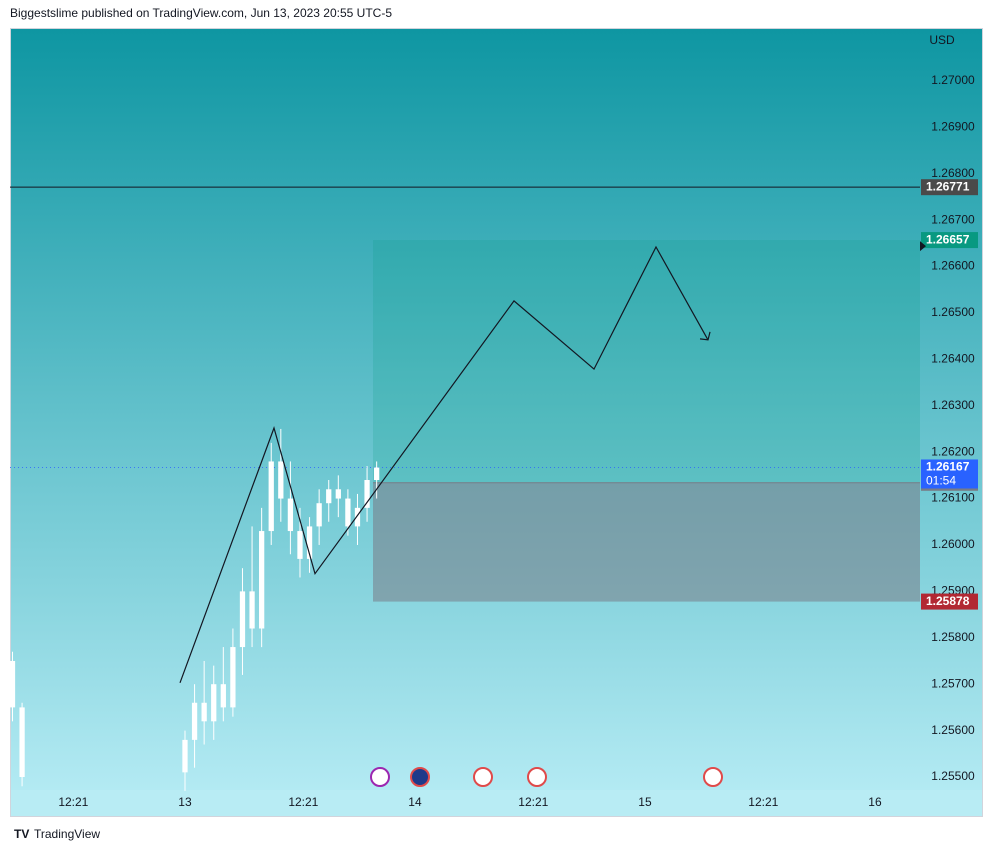 The height and width of the screenshot is (853, 993). What do you see at coordinates (953, 730) in the screenshot?
I see `y-tick-label: 1.25600` at bounding box center [953, 730].